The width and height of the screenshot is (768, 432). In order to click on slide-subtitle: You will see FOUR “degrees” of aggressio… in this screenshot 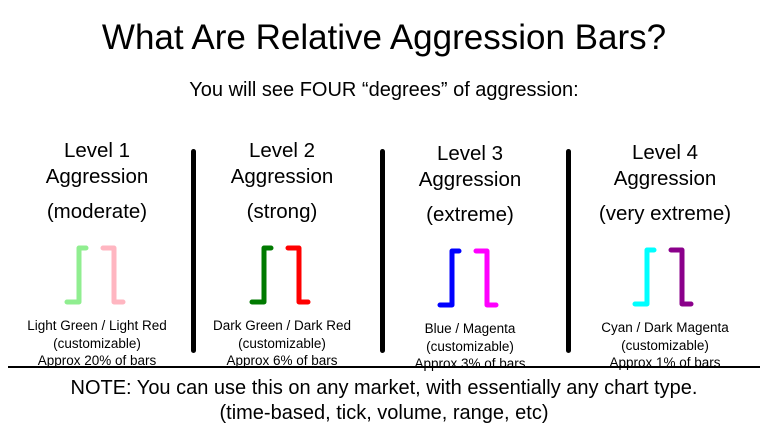, I will do `click(384, 90)`.